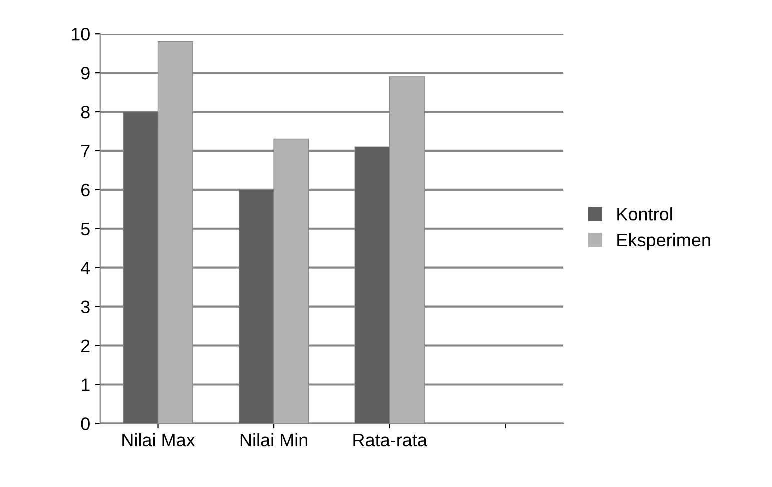 The width and height of the screenshot is (772, 487). What do you see at coordinates (85, 307) in the screenshot?
I see `y-tick-label: 3` at bounding box center [85, 307].